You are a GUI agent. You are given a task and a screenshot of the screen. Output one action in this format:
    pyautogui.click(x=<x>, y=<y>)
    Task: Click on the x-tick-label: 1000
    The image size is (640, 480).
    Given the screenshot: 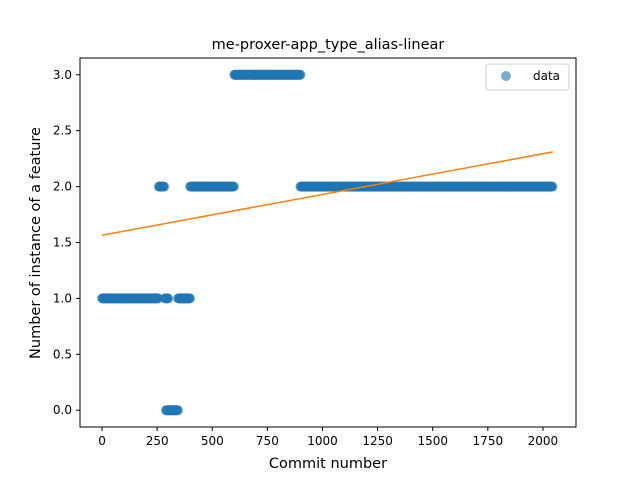 What is the action you would take?
    pyautogui.click(x=322, y=441)
    